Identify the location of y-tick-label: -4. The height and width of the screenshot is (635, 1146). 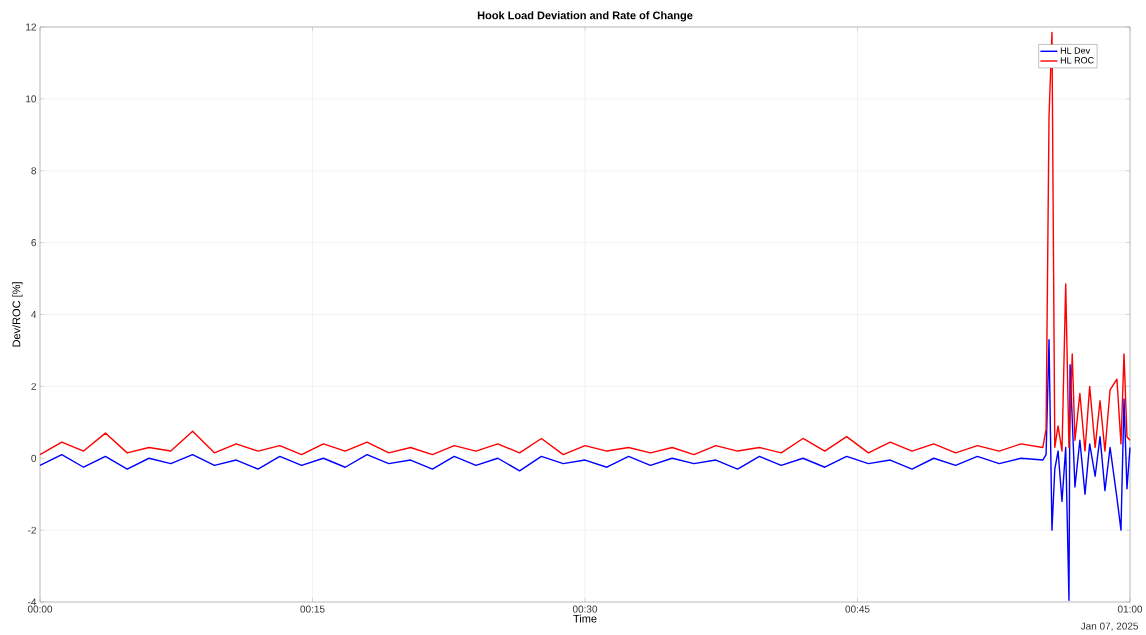
(32, 602).